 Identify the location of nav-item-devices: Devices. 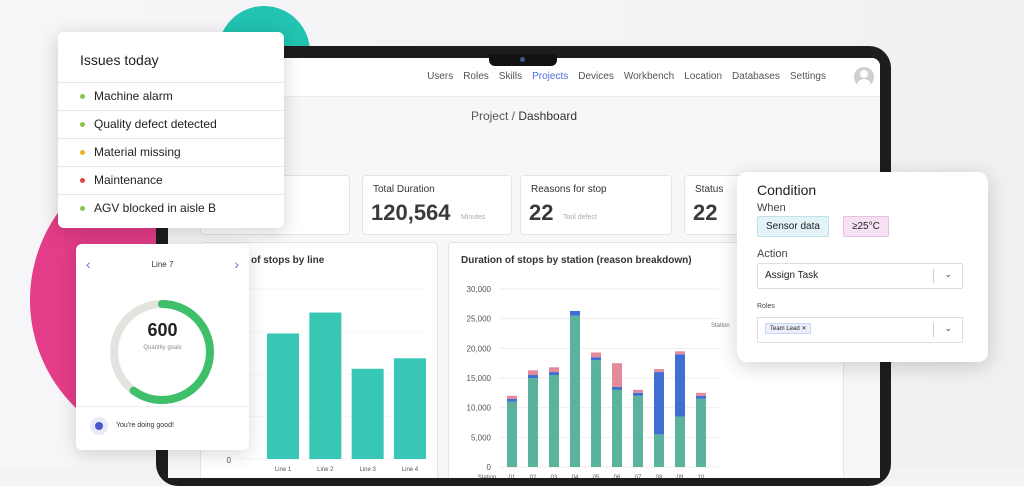
(596, 76).